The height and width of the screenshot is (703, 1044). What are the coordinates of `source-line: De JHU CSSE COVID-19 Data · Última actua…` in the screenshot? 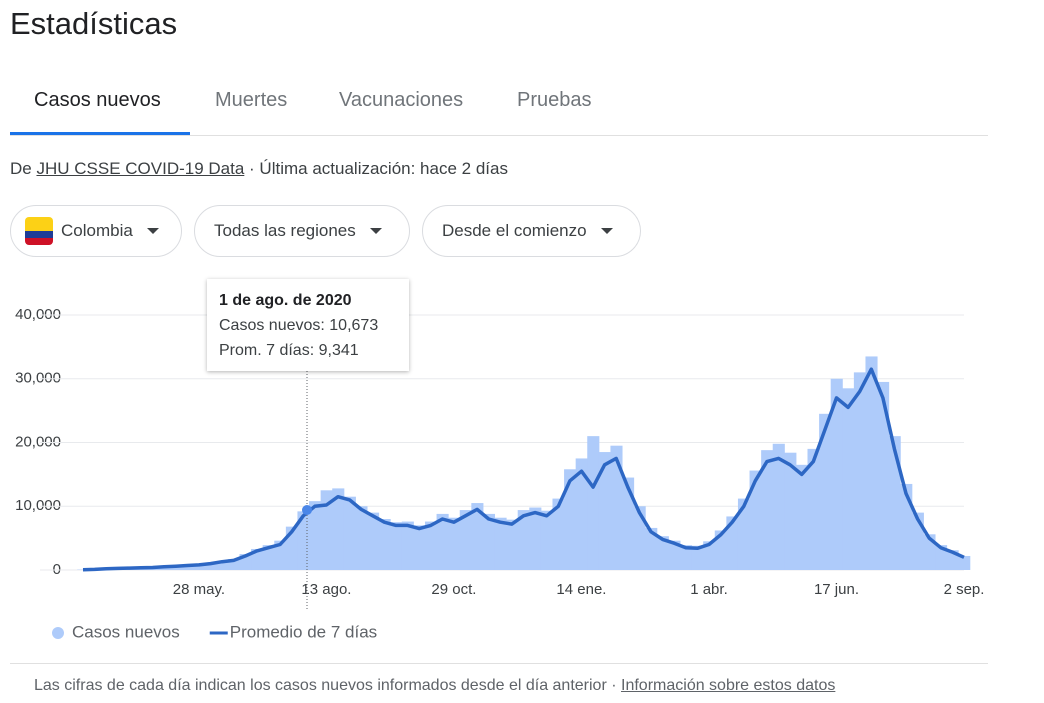 It's located at (259, 169).